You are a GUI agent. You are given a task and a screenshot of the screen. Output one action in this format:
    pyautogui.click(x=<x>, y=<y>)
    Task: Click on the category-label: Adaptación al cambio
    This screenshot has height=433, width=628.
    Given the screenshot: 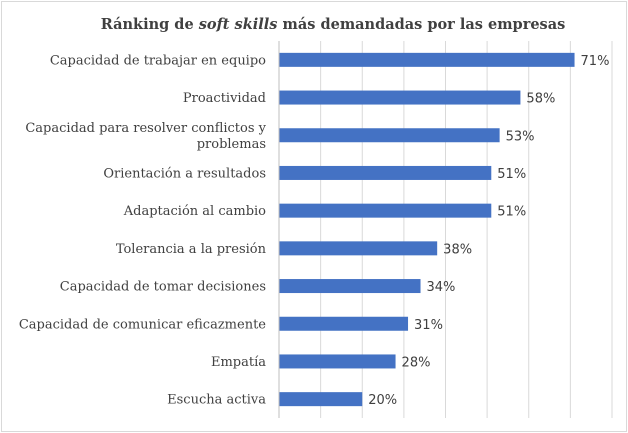 What is the action you would take?
    pyautogui.click(x=194, y=211)
    